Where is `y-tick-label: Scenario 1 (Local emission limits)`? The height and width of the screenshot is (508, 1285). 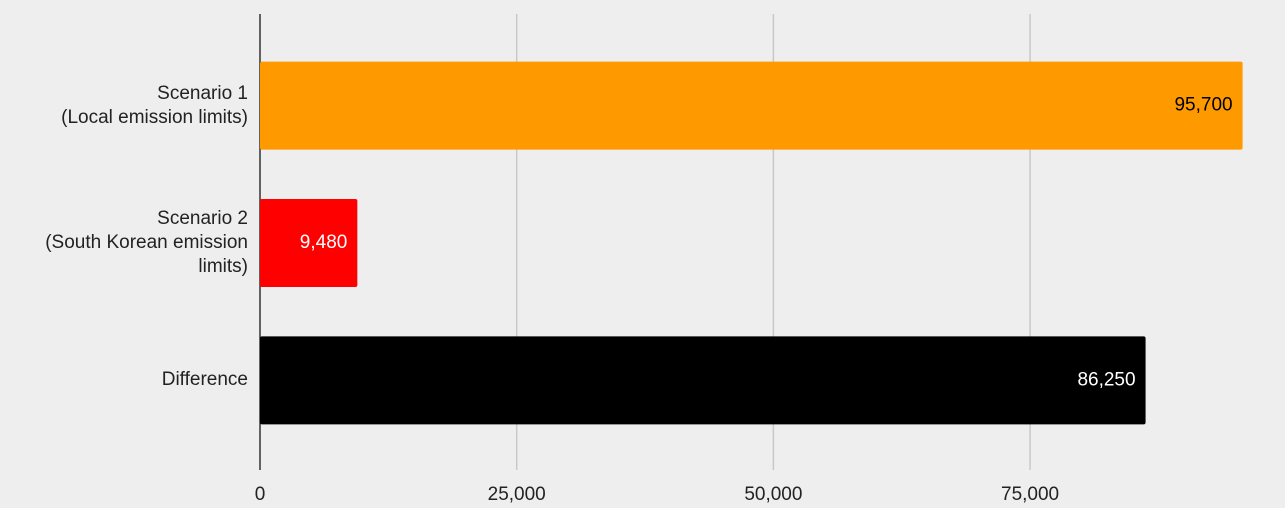 y-tick-label: Scenario 1 (Local emission limits) is located at coordinates (154, 105).